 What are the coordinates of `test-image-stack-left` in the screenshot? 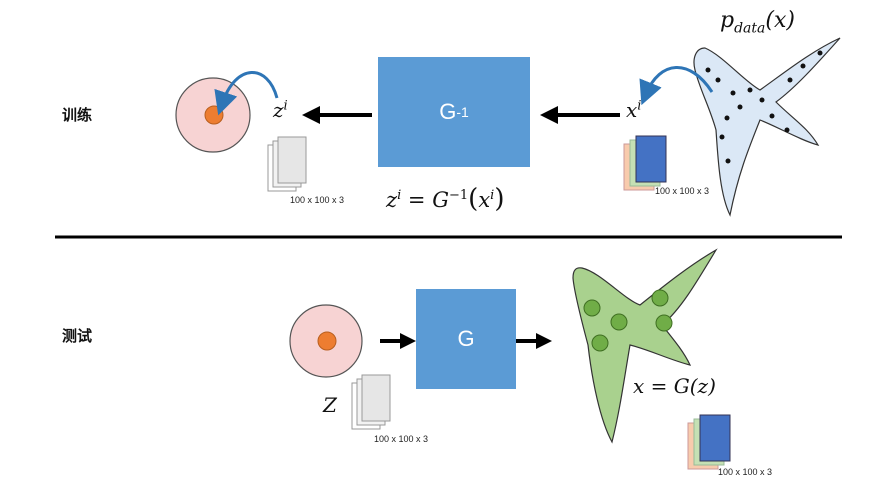 It's located at (371, 402).